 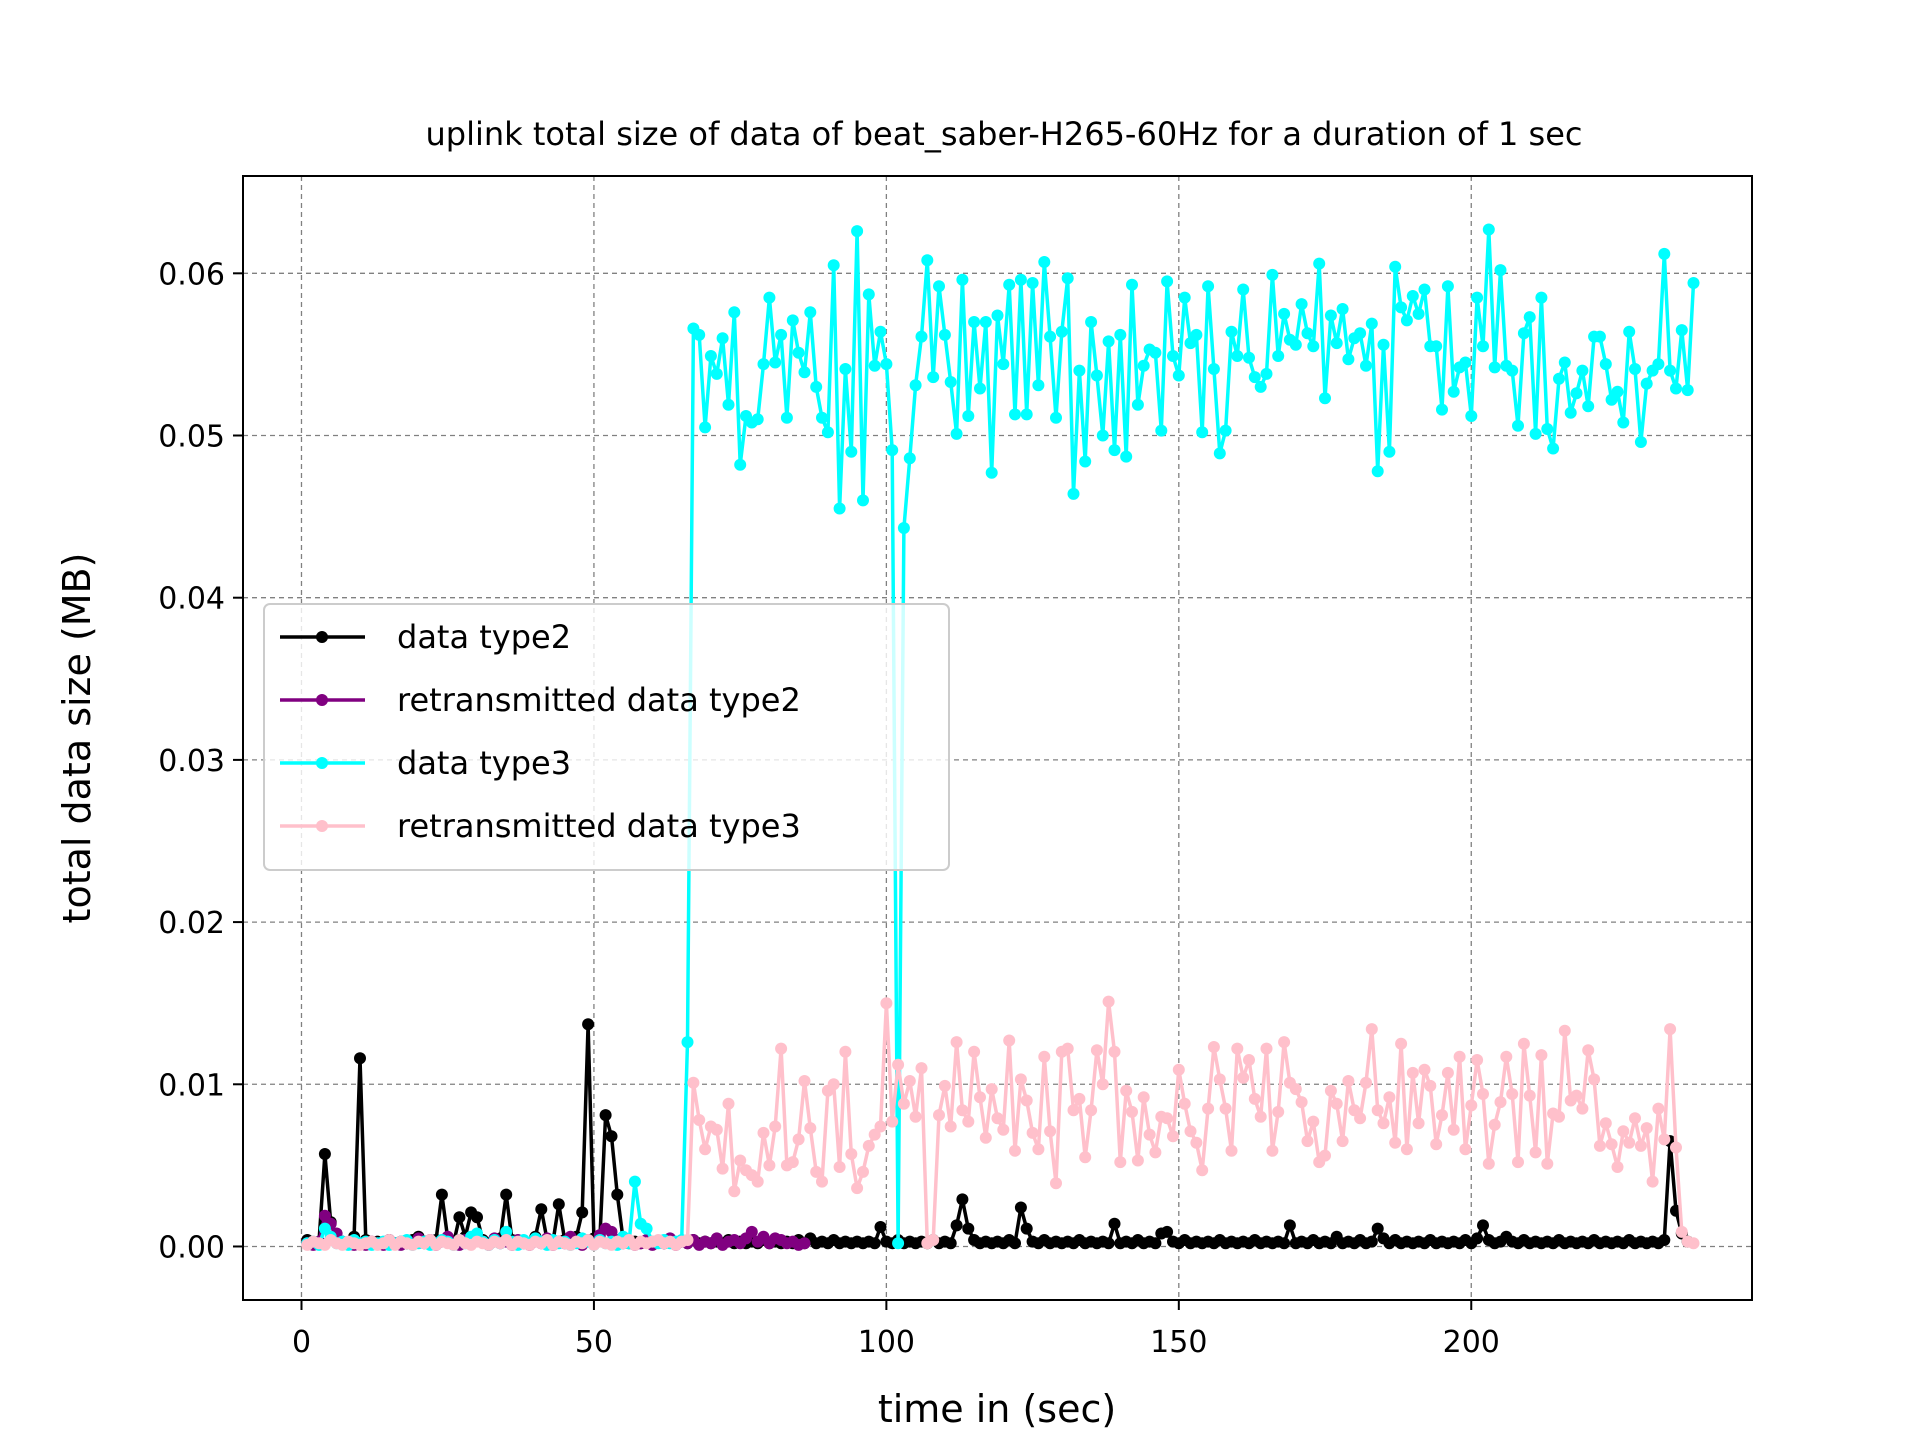 What do you see at coordinates (191, 437) in the screenshot?
I see `y-tick-label: 0.05` at bounding box center [191, 437].